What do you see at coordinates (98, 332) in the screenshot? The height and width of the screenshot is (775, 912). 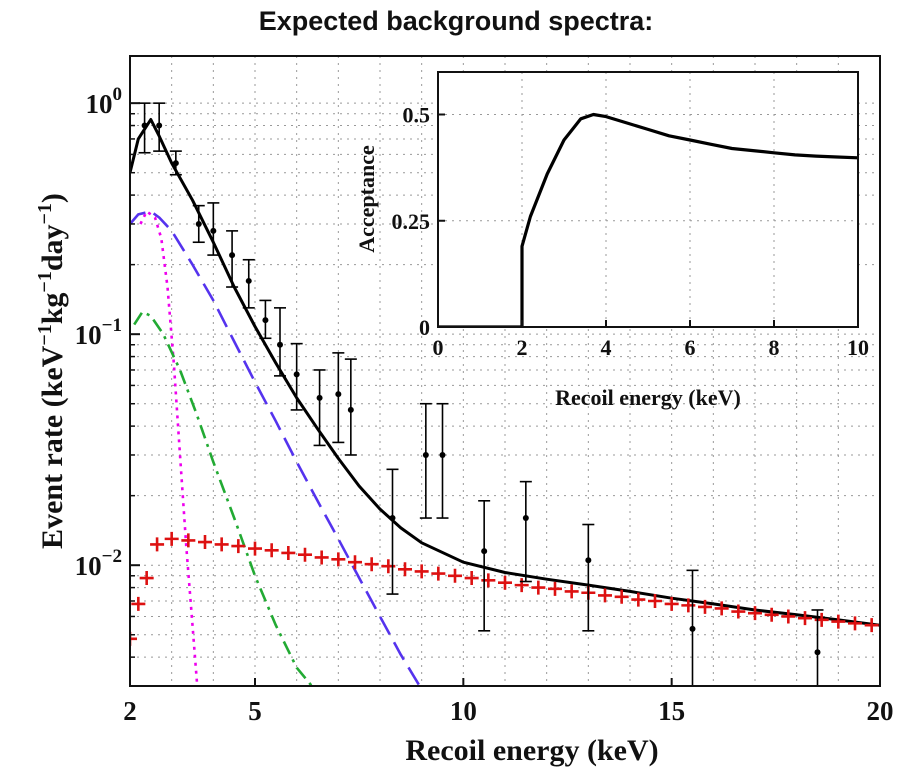 I see `y-tick-label: 10⁻¹` at bounding box center [98, 332].